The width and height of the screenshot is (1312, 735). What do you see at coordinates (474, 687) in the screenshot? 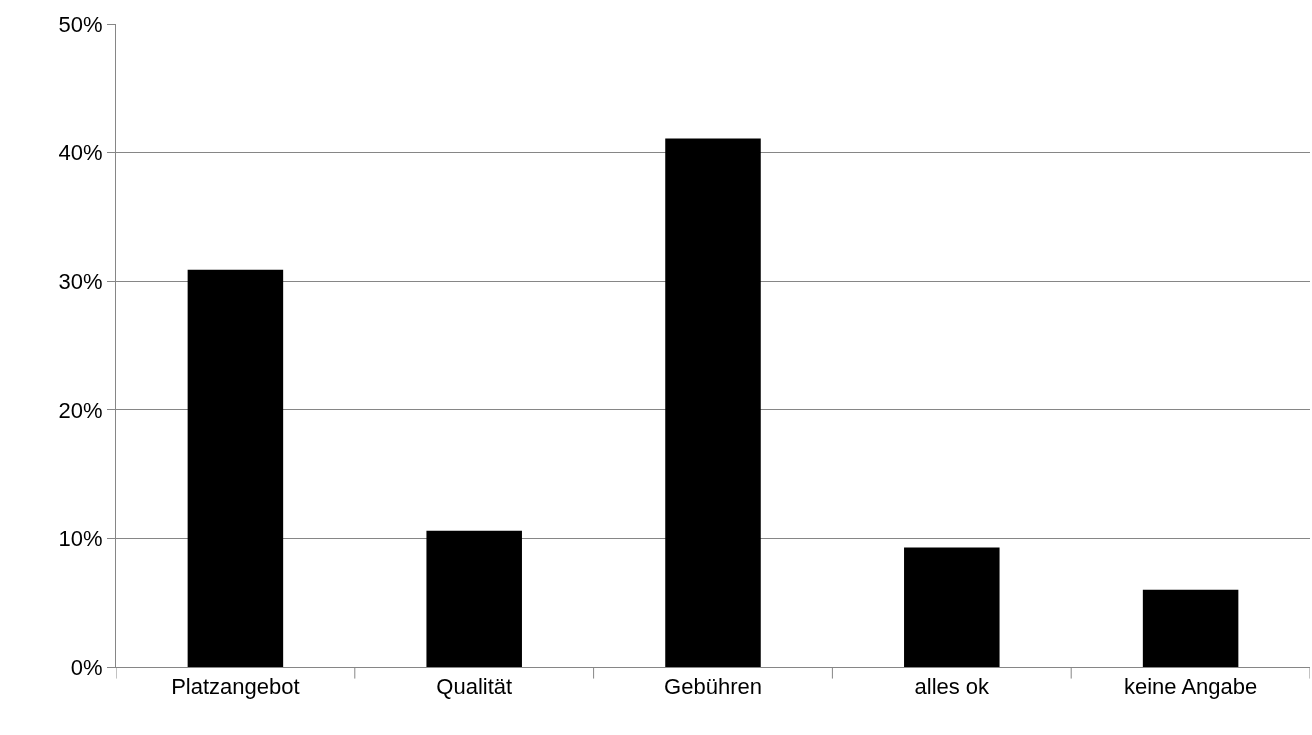
I see `x-tick-label: Qualität` at bounding box center [474, 687].